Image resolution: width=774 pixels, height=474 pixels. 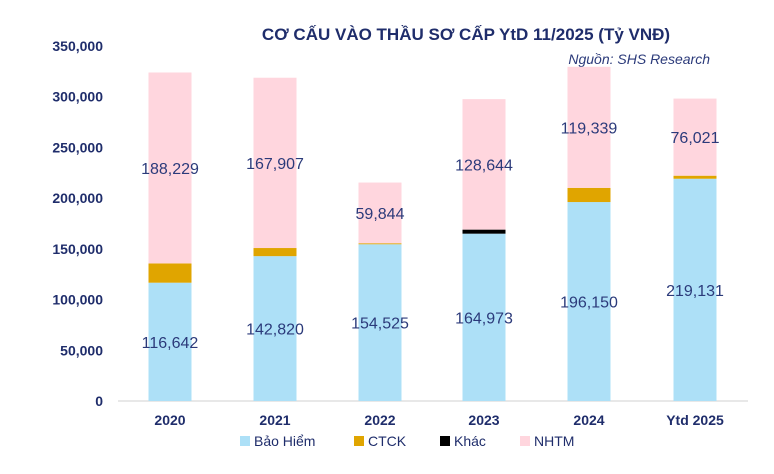 I want to click on bar-NHTM-2022, so click(x=380, y=213).